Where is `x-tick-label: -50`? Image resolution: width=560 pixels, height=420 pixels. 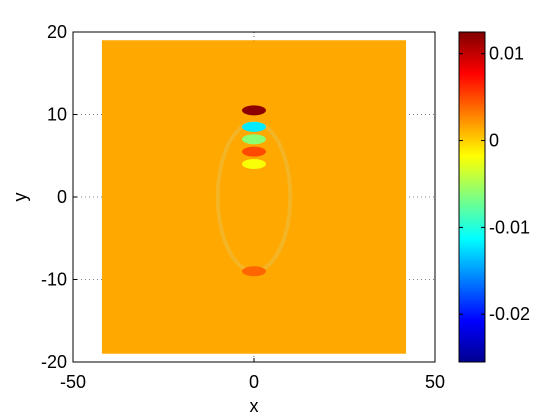
x-tick-label: -50 is located at coordinates (73, 382).